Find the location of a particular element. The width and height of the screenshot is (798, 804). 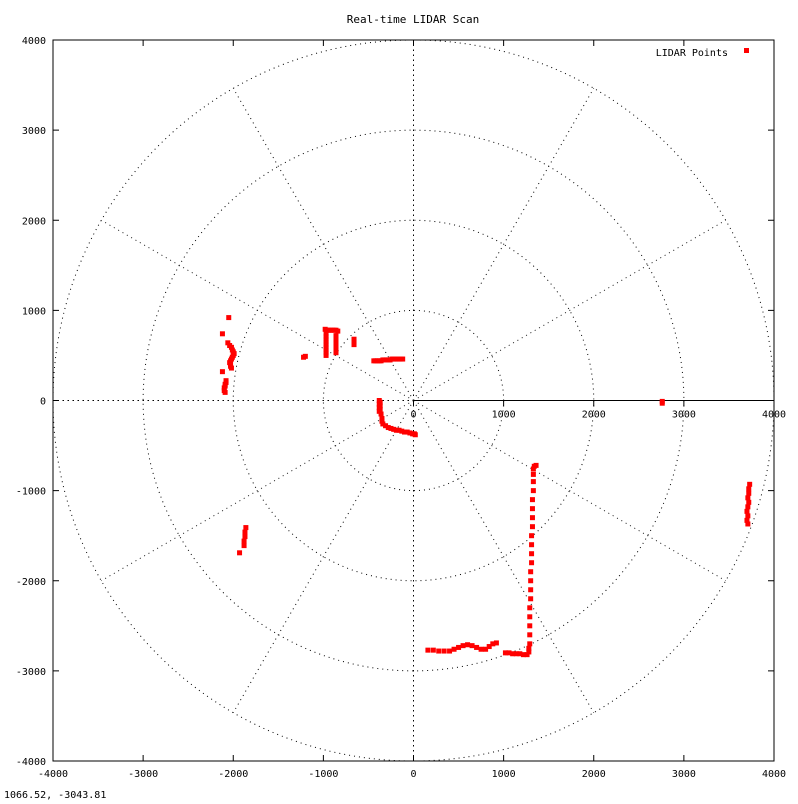

legend-marker is located at coordinates (746, 50).